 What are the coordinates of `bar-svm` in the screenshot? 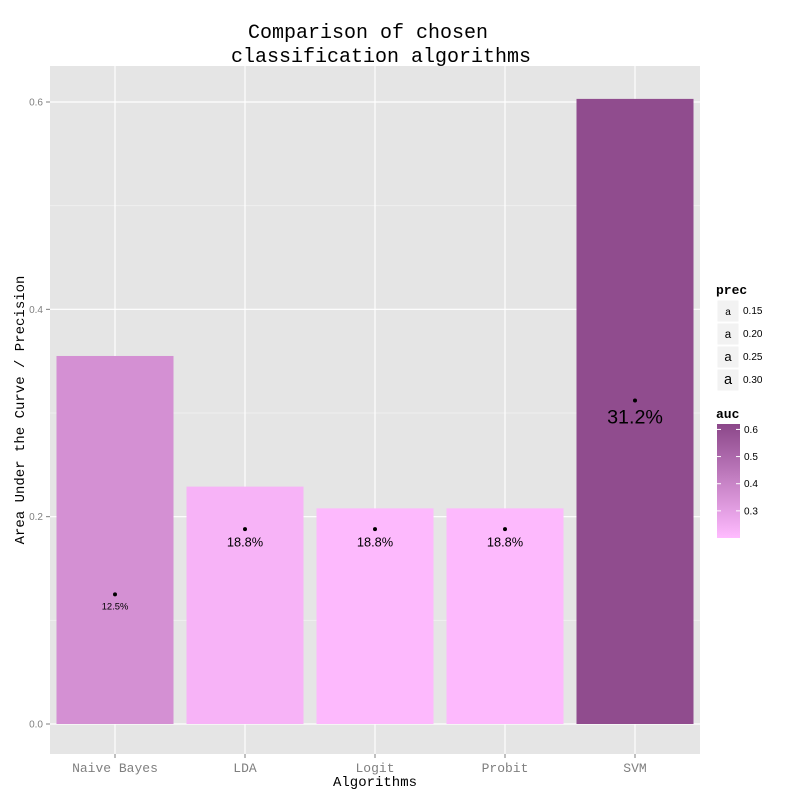 It's located at (635, 411).